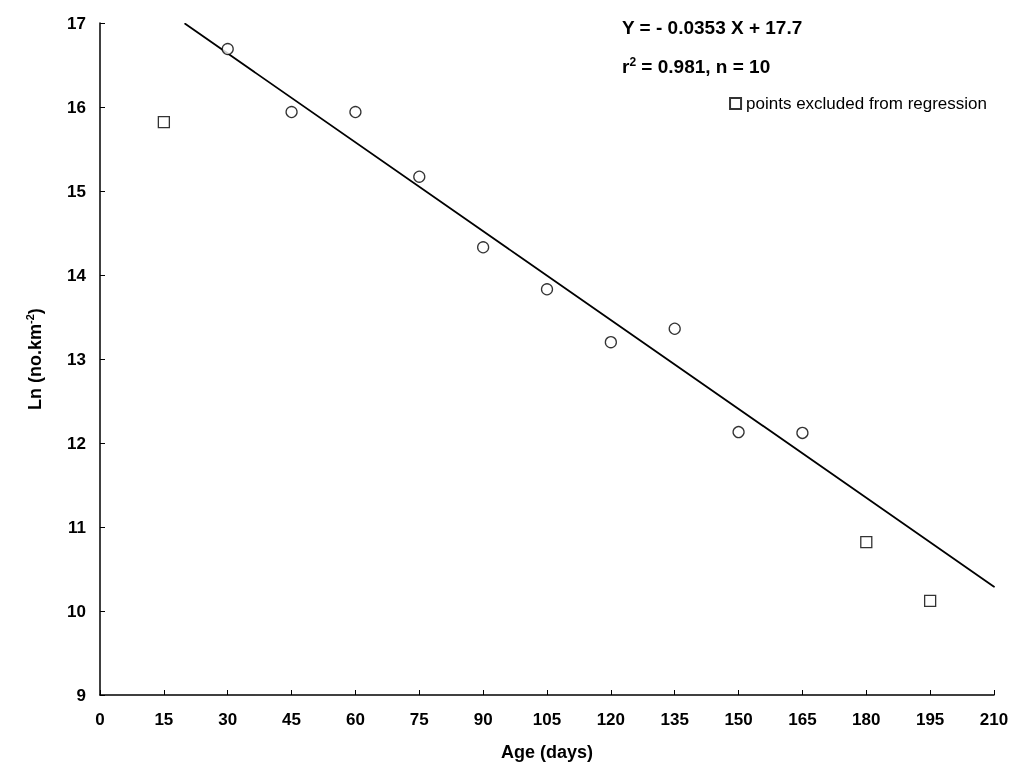 The width and height of the screenshot is (1030, 784). What do you see at coordinates (76, 191) in the screenshot?
I see `y-tick-label: 15` at bounding box center [76, 191].